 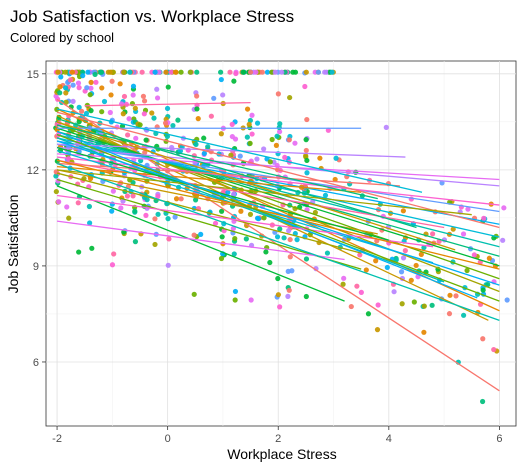 What do you see at coordinates (33, 171) in the screenshot?
I see `y-tick-label: 12` at bounding box center [33, 171].